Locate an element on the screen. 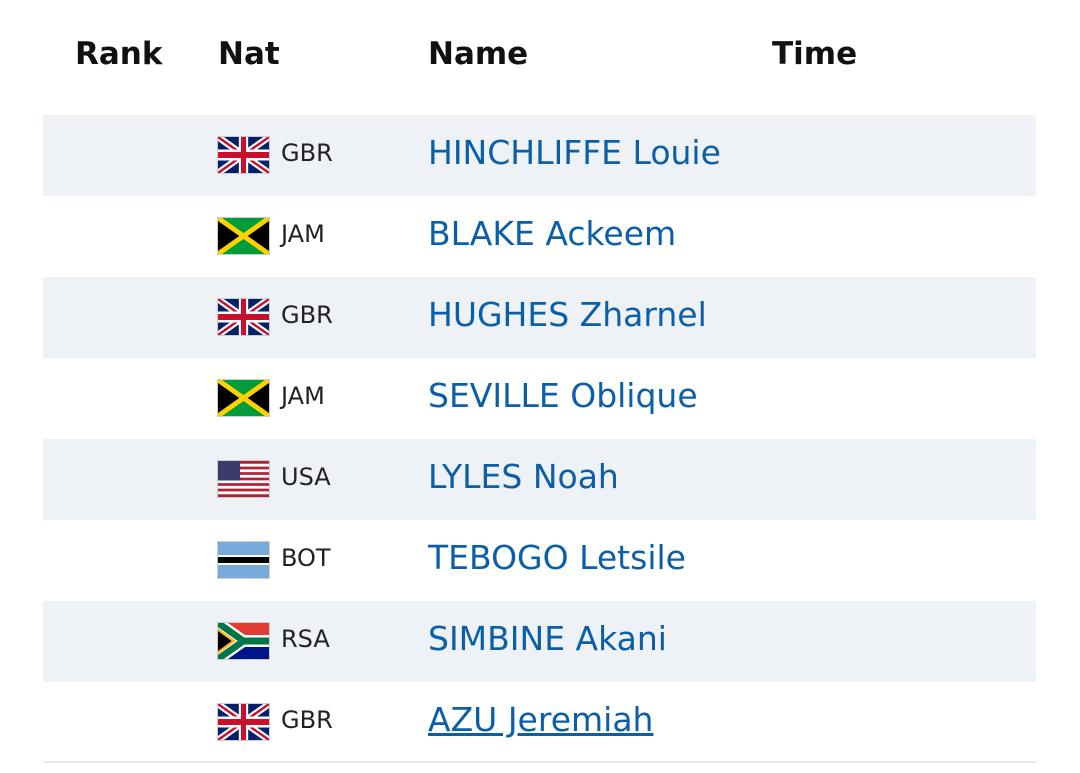  result-row: JAM SEVILLE Oblique is located at coordinates (539, 398).